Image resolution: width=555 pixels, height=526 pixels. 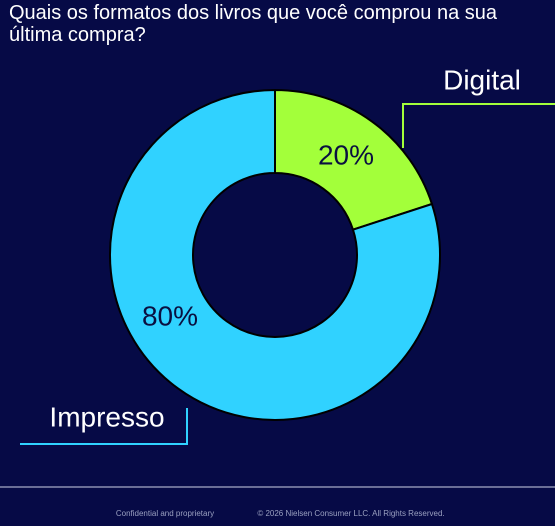 What do you see at coordinates (170, 315) in the screenshot?
I see `data-label: 80%` at bounding box center [170, 315].